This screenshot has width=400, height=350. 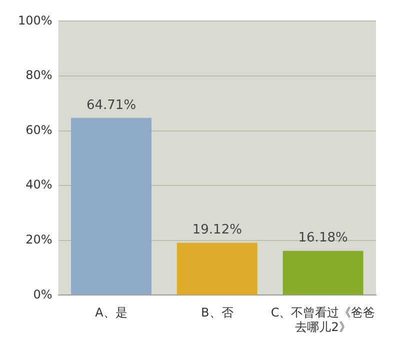 What do you see at coordinates (323, 238) in the screenshot?
I see `data-label: 16.18%` at bounding box center [323, 238].